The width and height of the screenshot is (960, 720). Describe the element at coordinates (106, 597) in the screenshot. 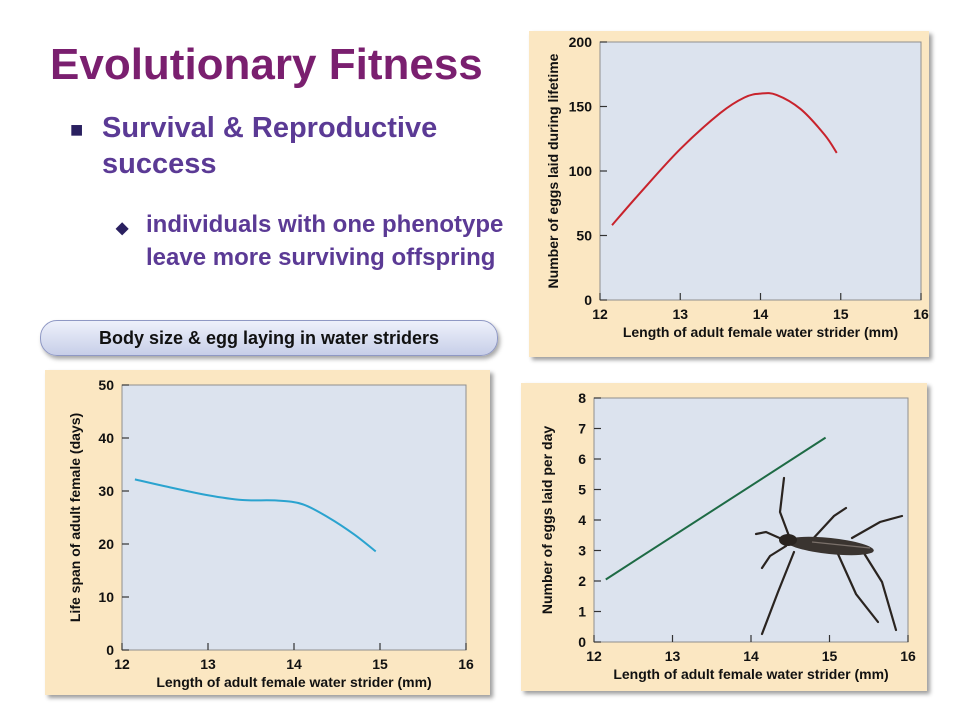

I see `y-tick-label: 10` at that location.